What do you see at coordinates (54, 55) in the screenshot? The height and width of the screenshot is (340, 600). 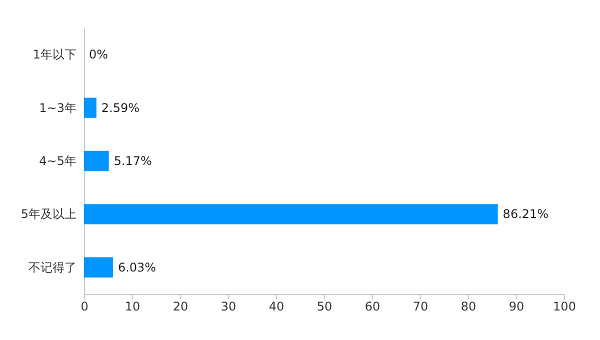 I see `y-tick-label: 1年以下` at bounding box center [54, 55].